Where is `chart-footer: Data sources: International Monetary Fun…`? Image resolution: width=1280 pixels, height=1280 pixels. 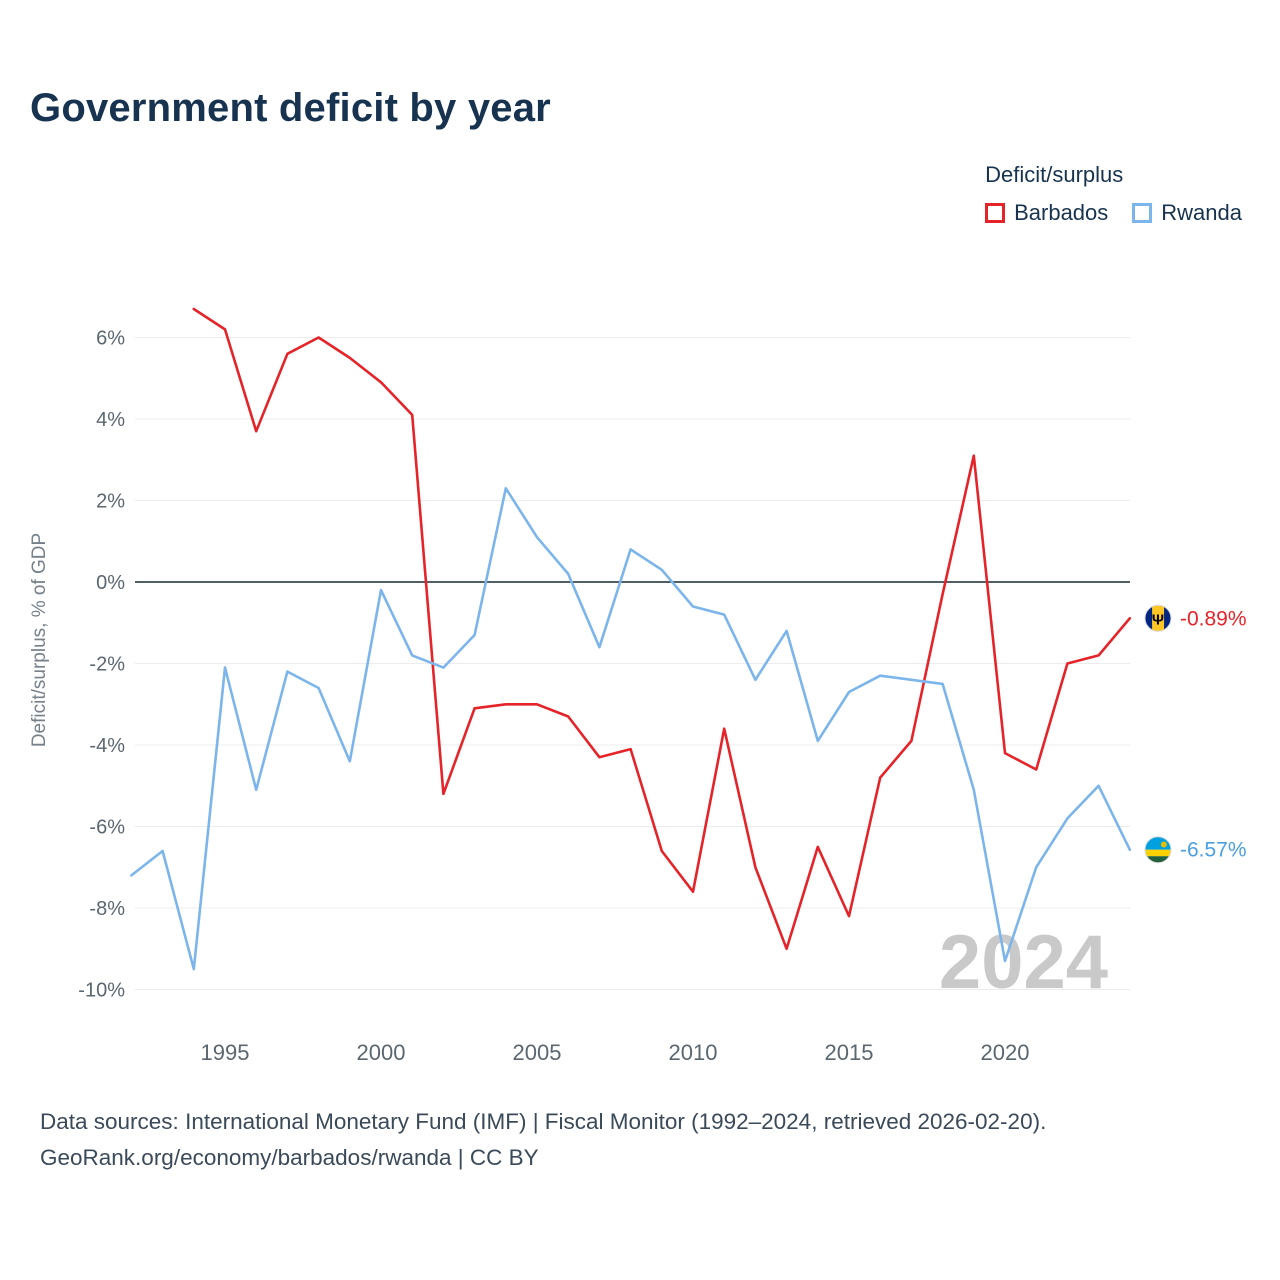
chart-footer: Data sources: International Monetary Fun… is located at coordinates (543, 1140).